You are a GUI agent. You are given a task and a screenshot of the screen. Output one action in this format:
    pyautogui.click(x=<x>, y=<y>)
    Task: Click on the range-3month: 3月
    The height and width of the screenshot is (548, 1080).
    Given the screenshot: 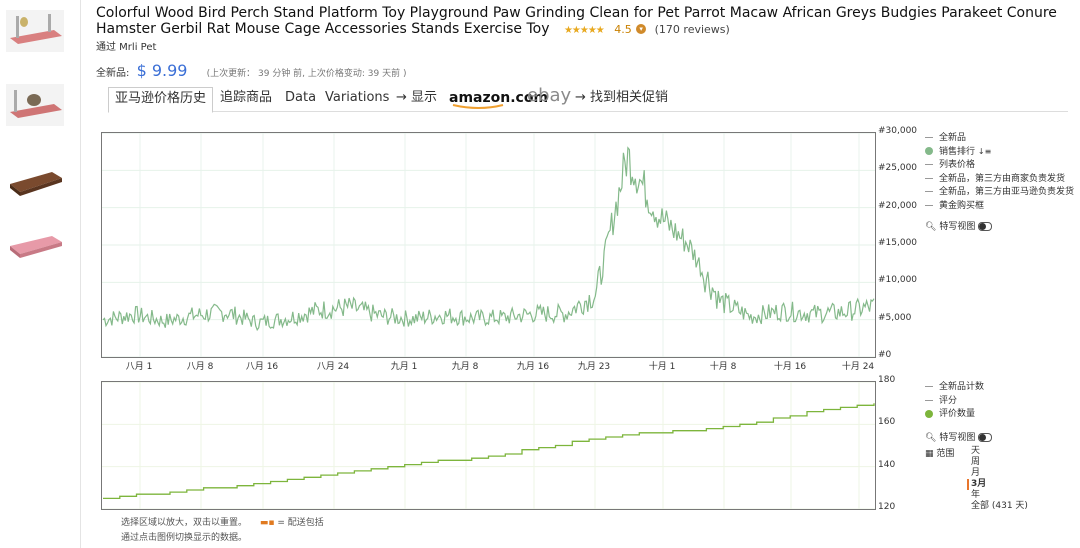 What is the action you would take?
    pyautogui.click(x=997, y=484)
    